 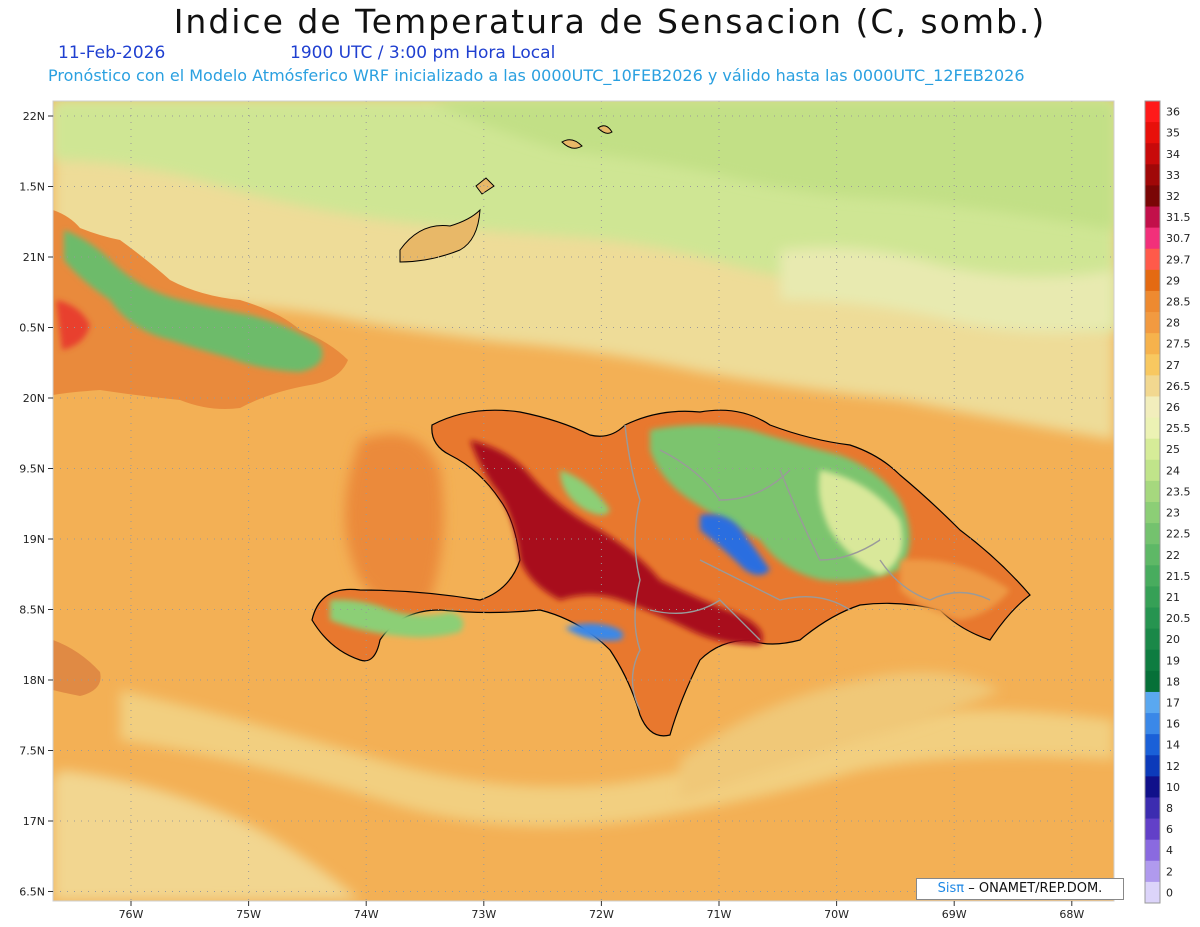 What do you see at coordinates (1173, 196) in the screenshot?
I see `legend-label: 32` at bounding box center [1173, 196].